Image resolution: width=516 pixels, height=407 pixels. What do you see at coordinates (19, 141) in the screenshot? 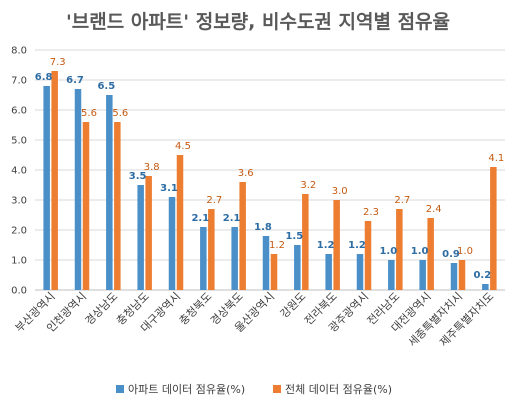
I see `y-tick-label: 5.0` at bounding box center [19, 141].